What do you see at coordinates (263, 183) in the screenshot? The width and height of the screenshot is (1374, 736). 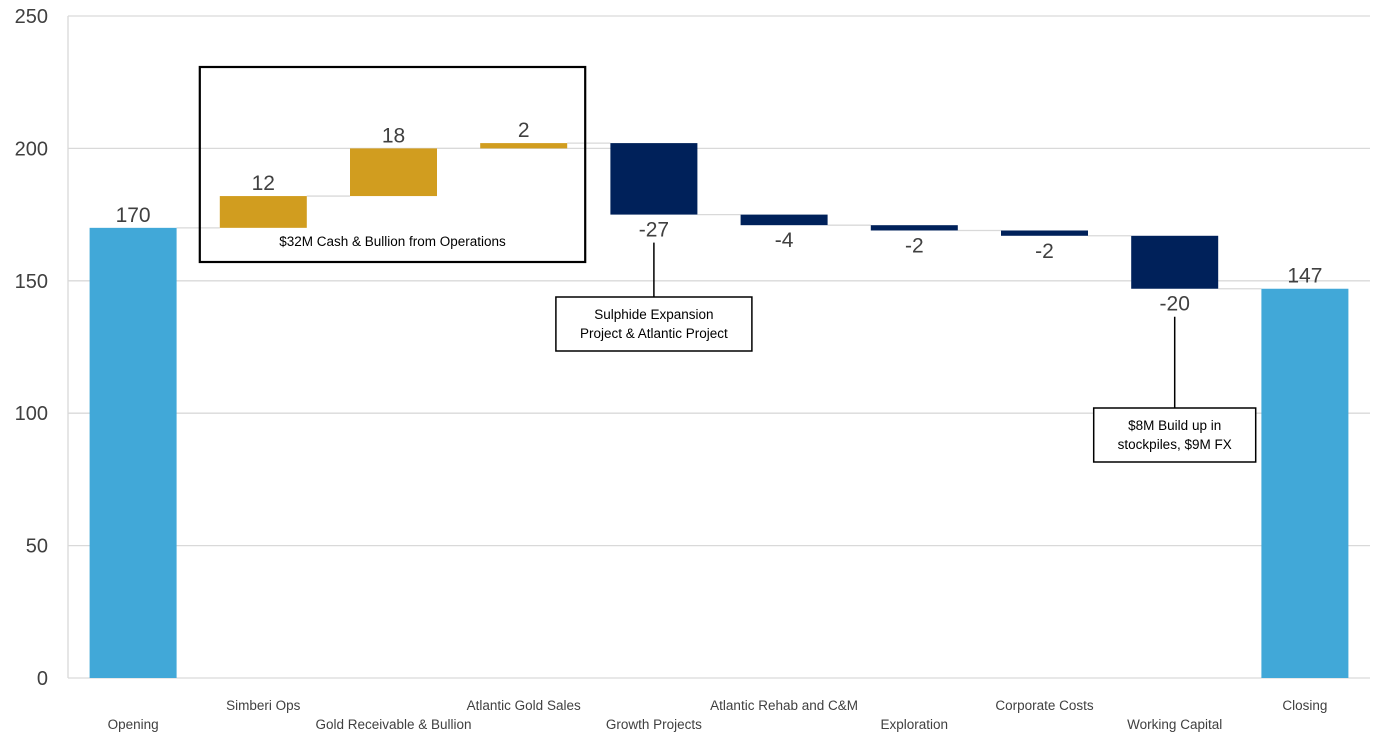 I see `data-label-simberi-ops: 12` at bounding box center [263, 183].